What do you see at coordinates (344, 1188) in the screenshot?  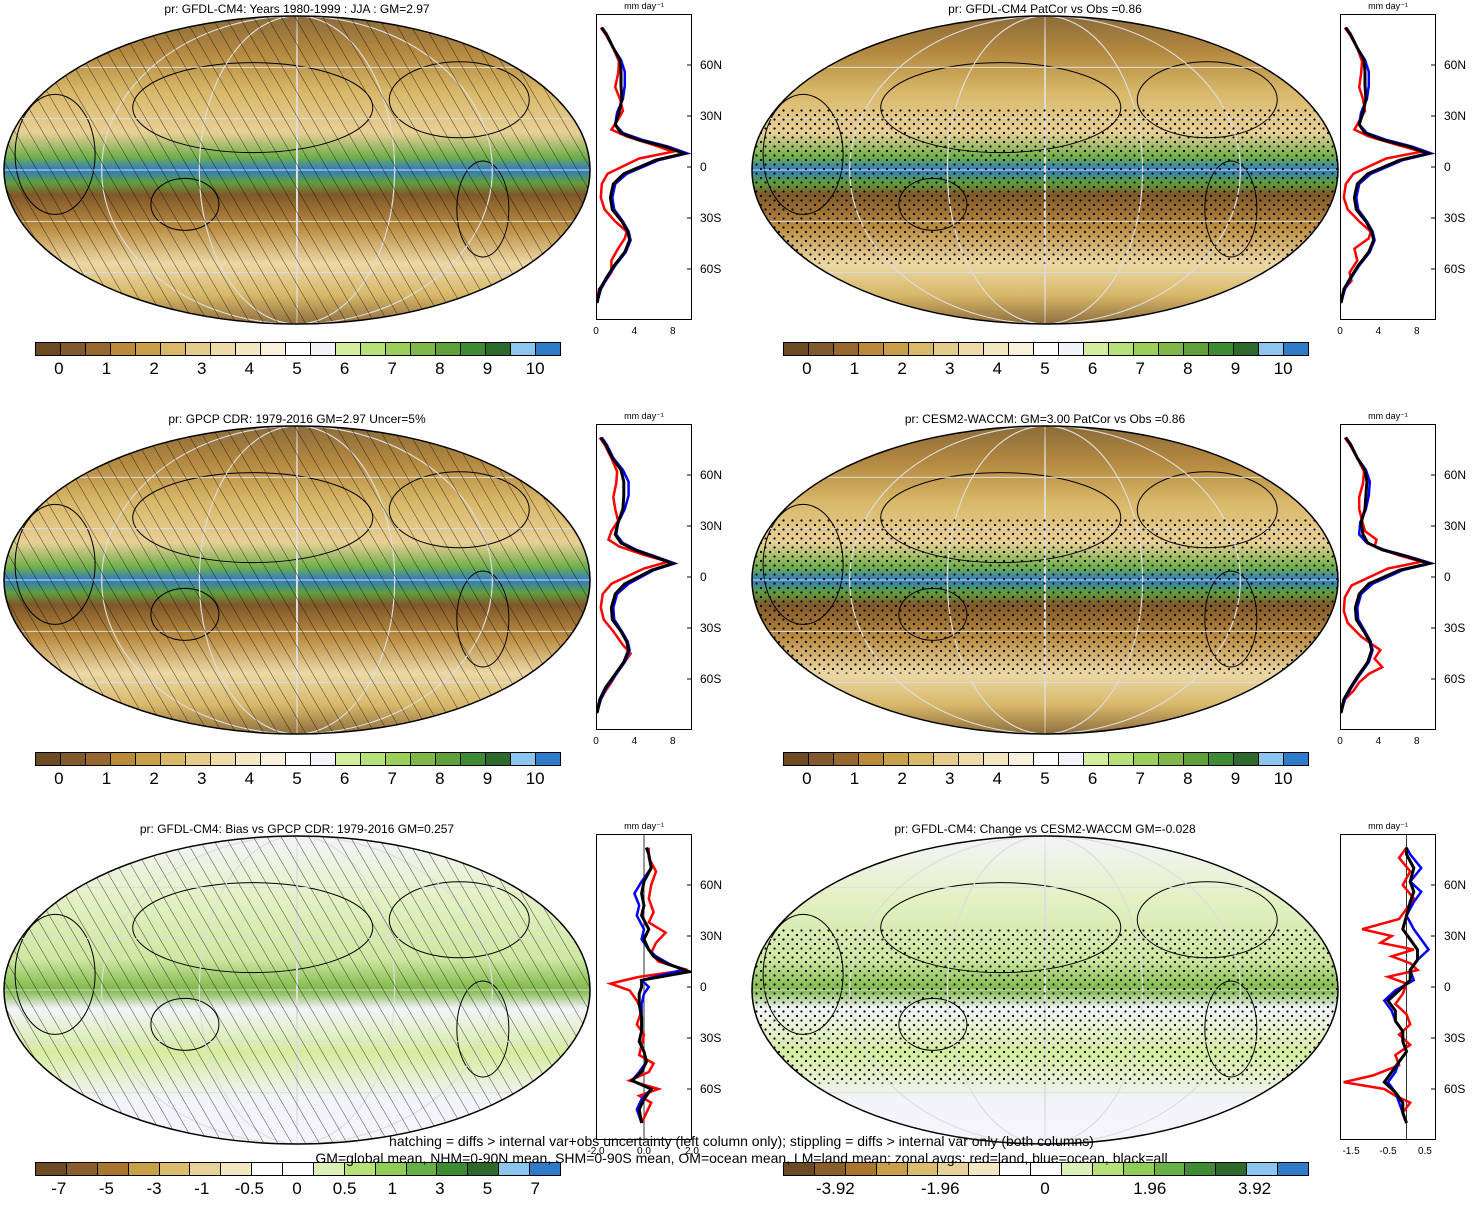 I see `colorbar-label: 0.5` at bounding box center [344, 1188].